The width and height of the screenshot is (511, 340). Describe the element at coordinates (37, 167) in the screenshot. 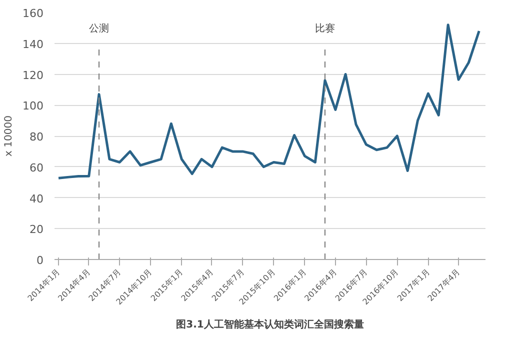

I see `y-tick-label: 60` at that location.